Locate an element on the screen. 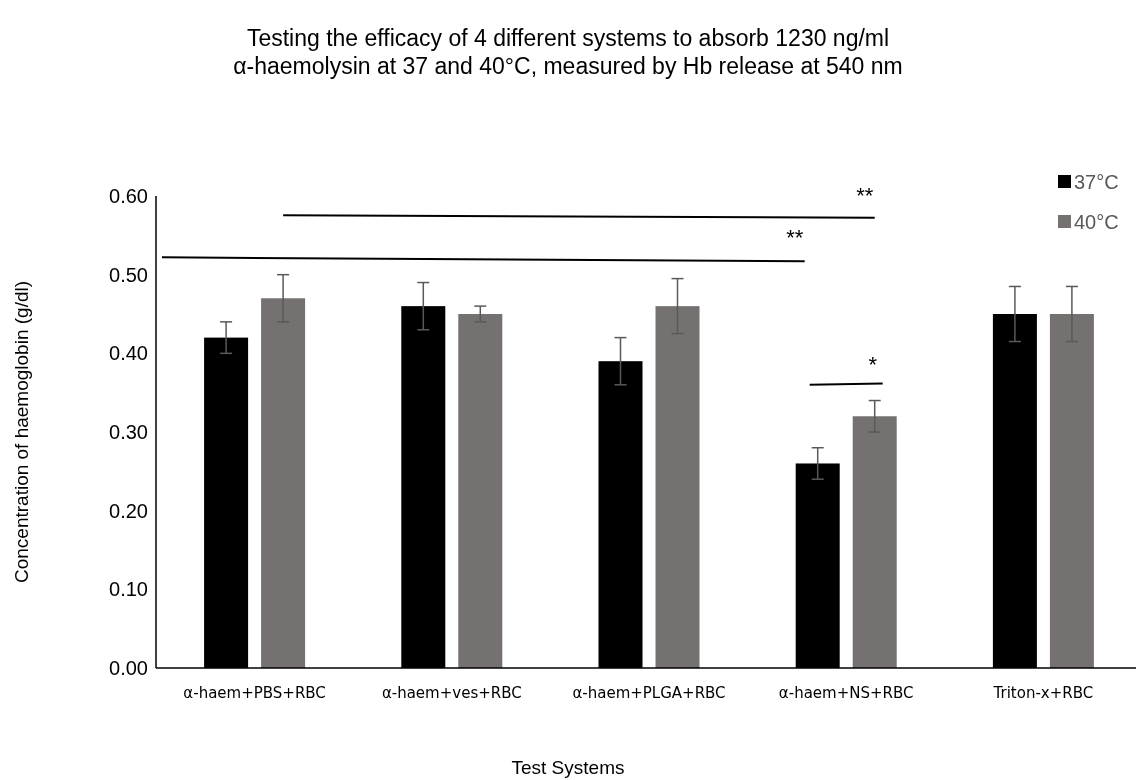 Image resolution: width=1136 pixels, height=780 pixels. x-tick-label: α-haem+NS+RBC is located at coordinates (846, 693).